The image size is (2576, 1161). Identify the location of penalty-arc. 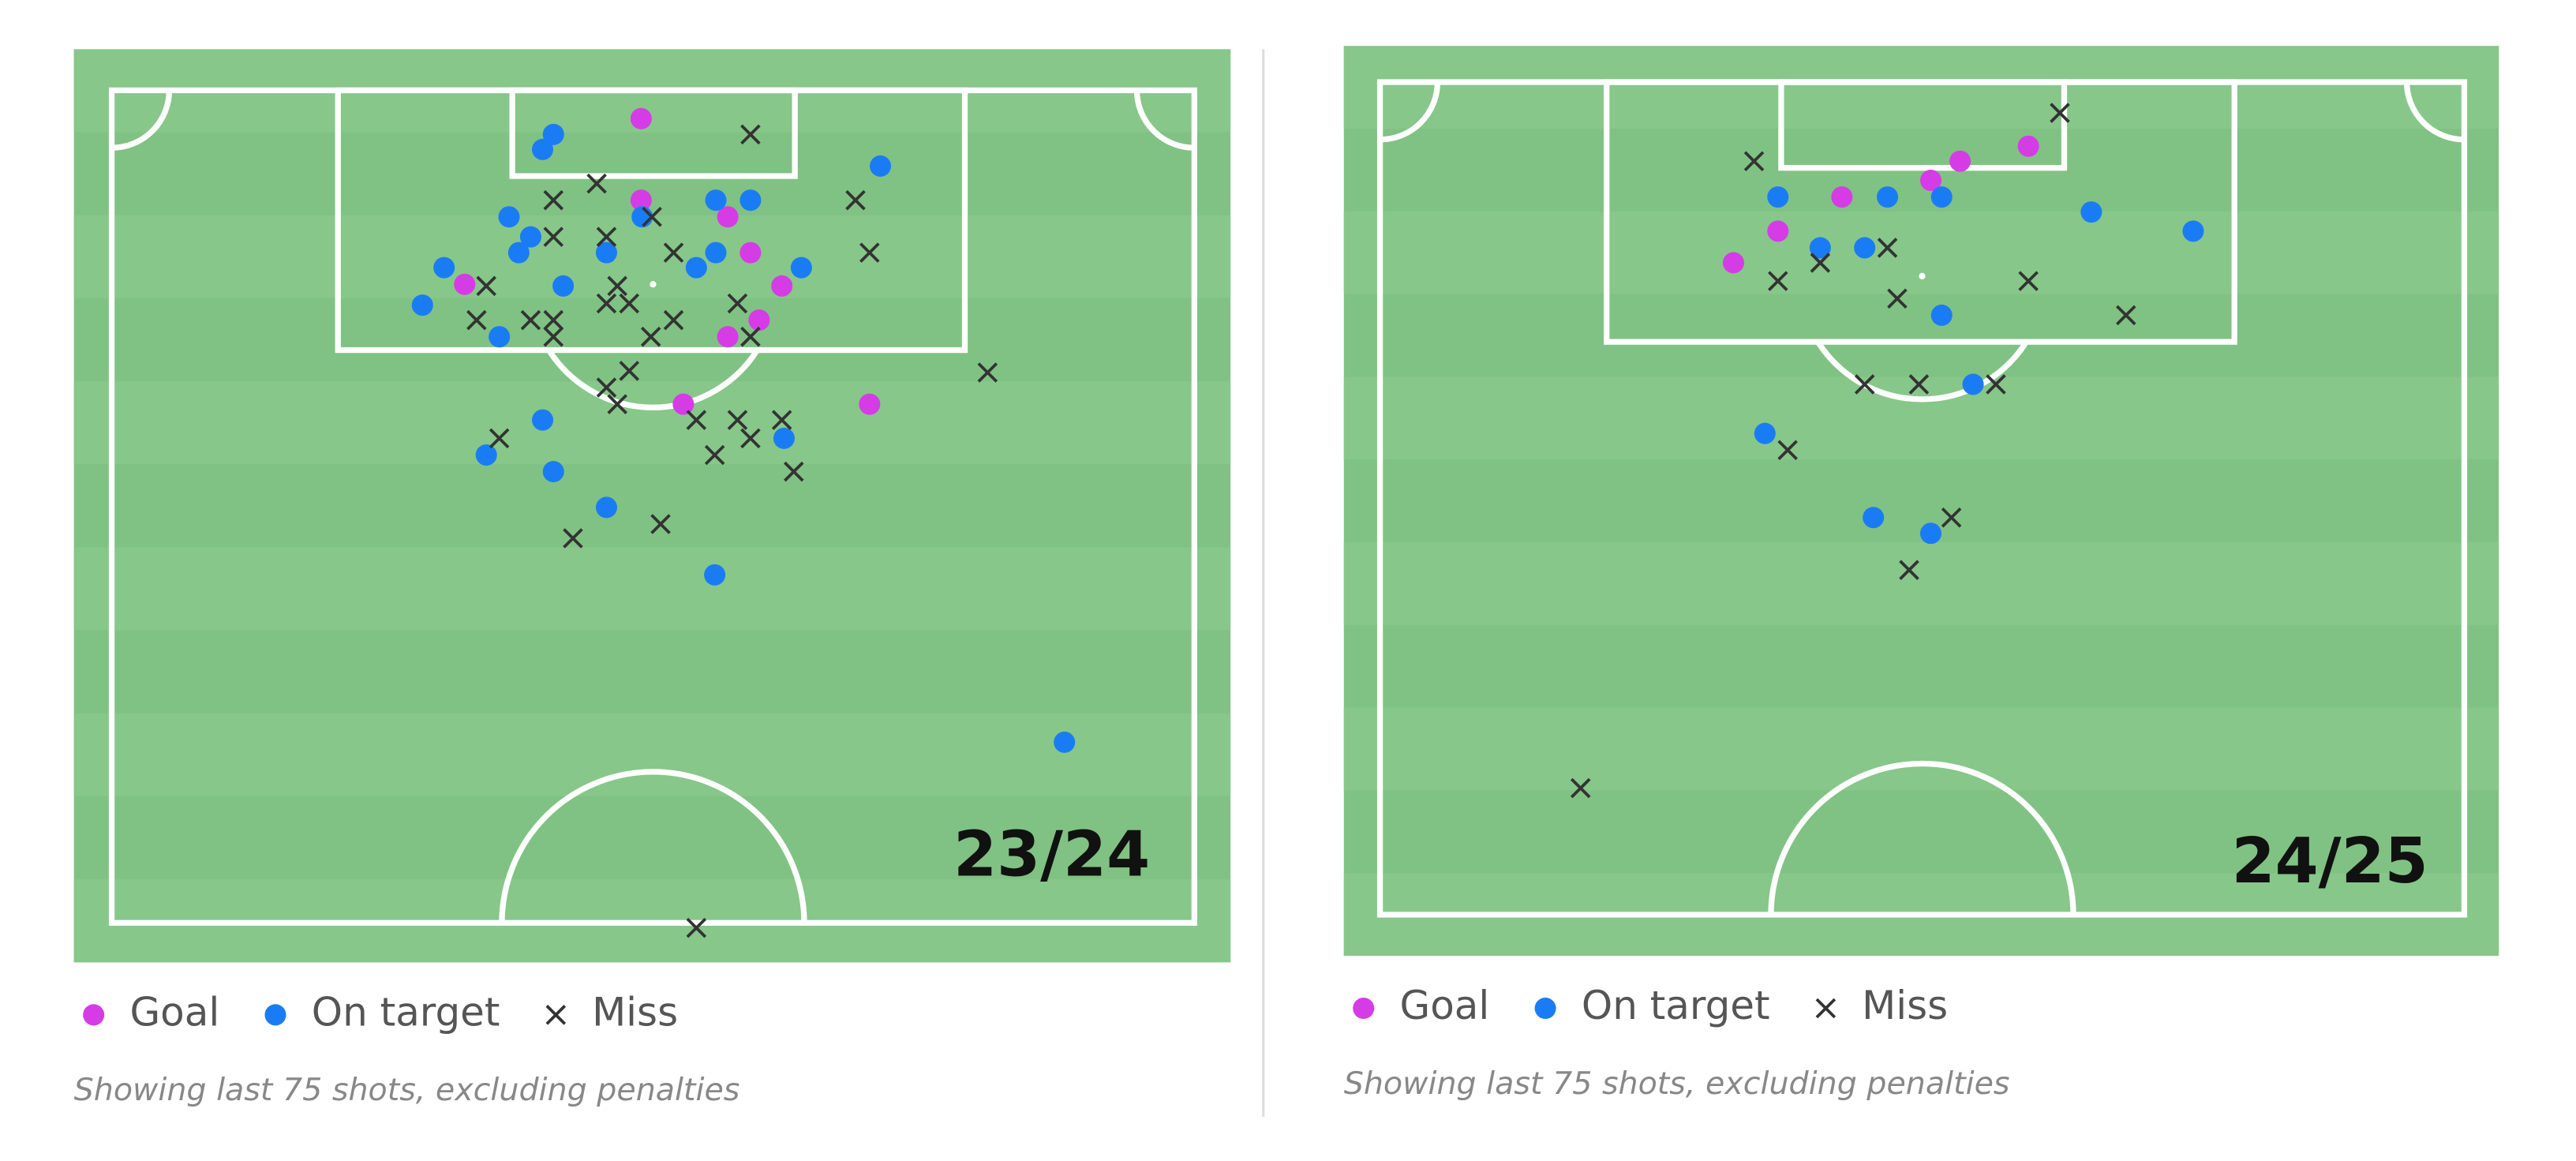
(653, 379).